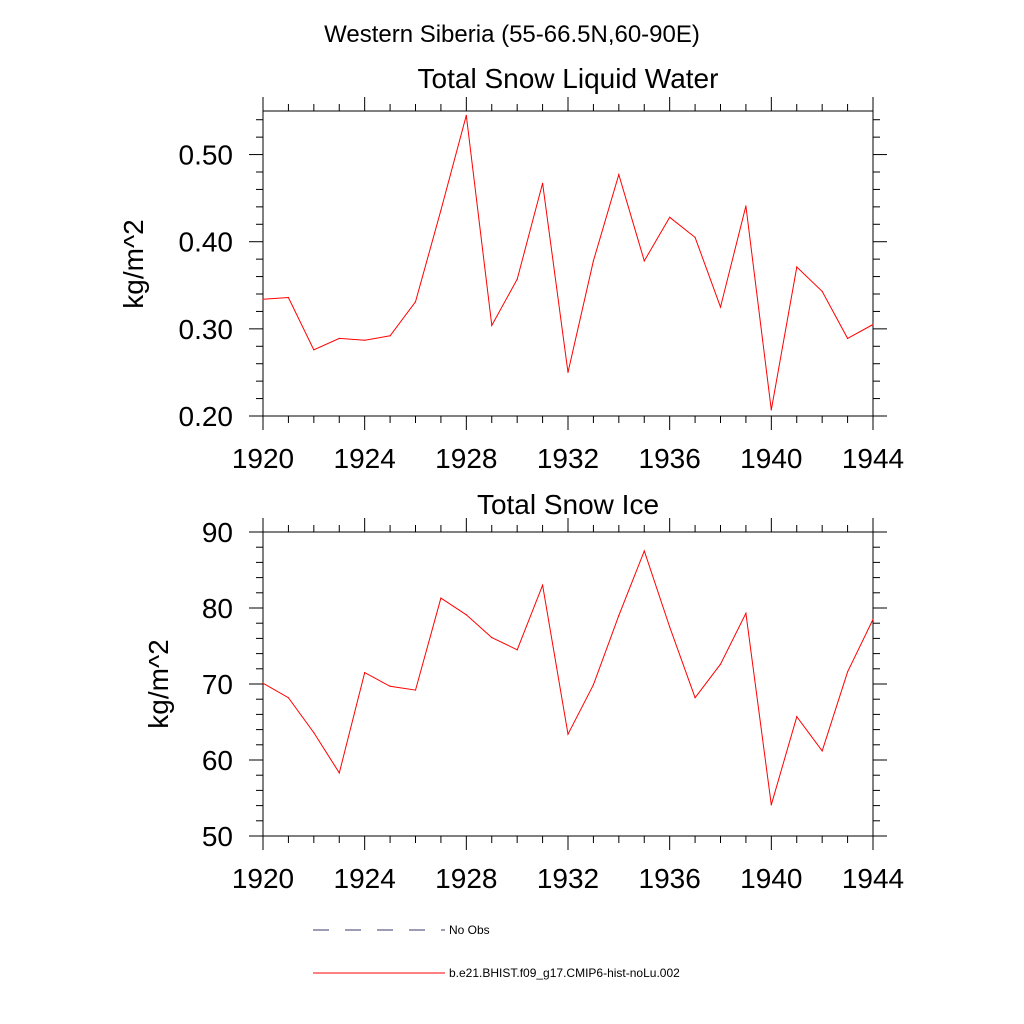  What do you see at coordinates (217, 532) in the screenshot?
I see `y-tick-label: 90` at bounding box center [217, 532].